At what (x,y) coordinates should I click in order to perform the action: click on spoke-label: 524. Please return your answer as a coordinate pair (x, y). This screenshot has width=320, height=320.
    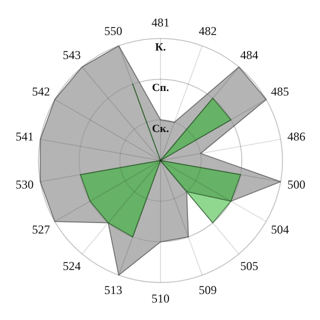
    Looking at the image, I should click on (71, 266).